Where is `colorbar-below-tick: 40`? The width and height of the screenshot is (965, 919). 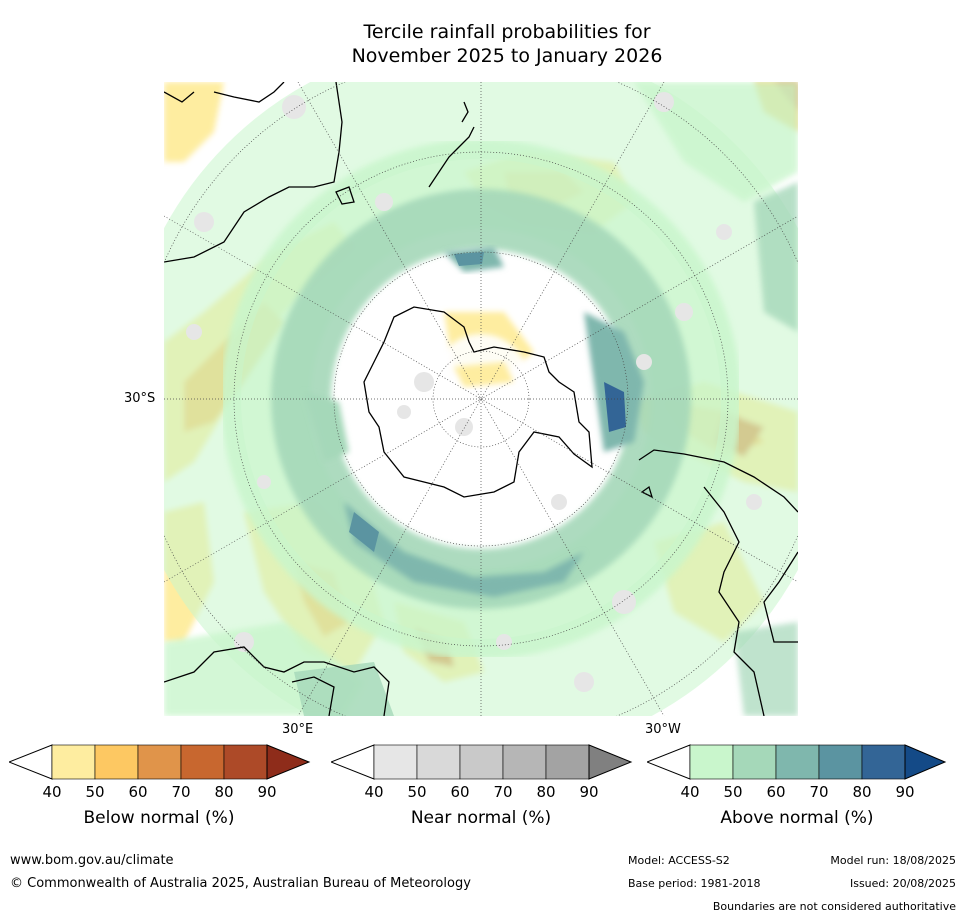
colorbar-below-tick: 40 is located at coordinates (52, 792).